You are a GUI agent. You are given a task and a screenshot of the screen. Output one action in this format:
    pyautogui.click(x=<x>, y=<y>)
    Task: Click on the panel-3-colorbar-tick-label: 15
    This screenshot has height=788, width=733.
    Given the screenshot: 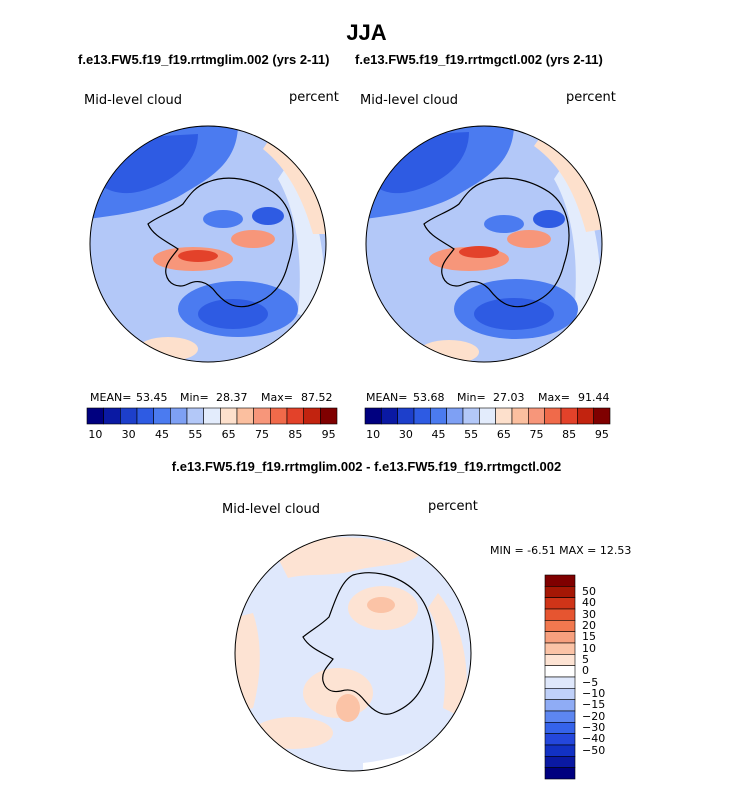 What is the action you would take?
    pyautogui.click(x=589, y=637)
    